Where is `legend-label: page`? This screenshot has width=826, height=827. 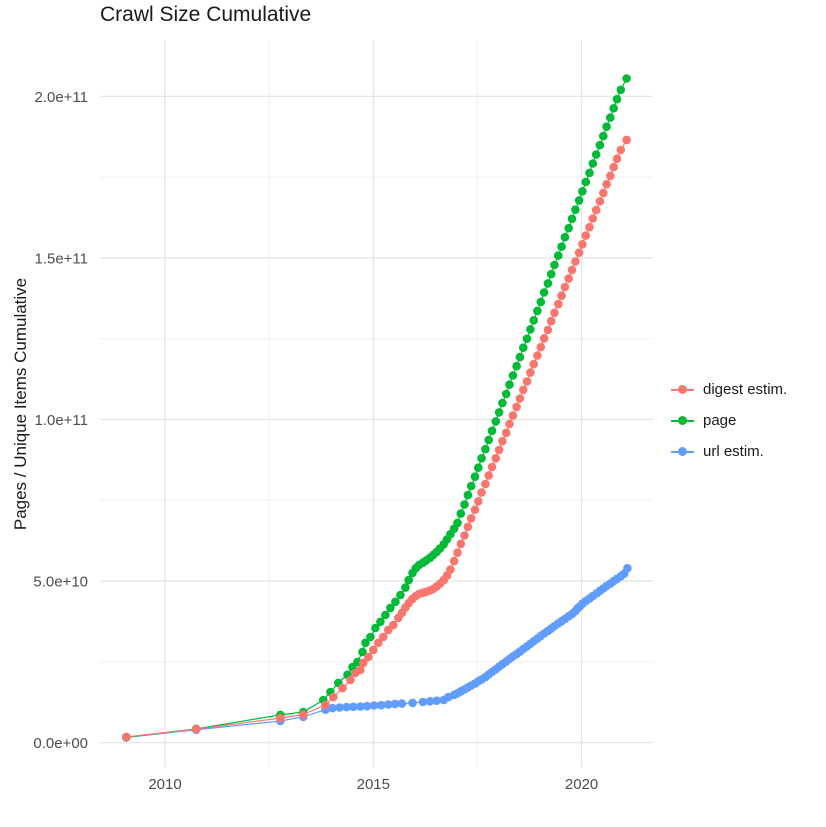 legend-label: page is located at coordinates (720, 420).